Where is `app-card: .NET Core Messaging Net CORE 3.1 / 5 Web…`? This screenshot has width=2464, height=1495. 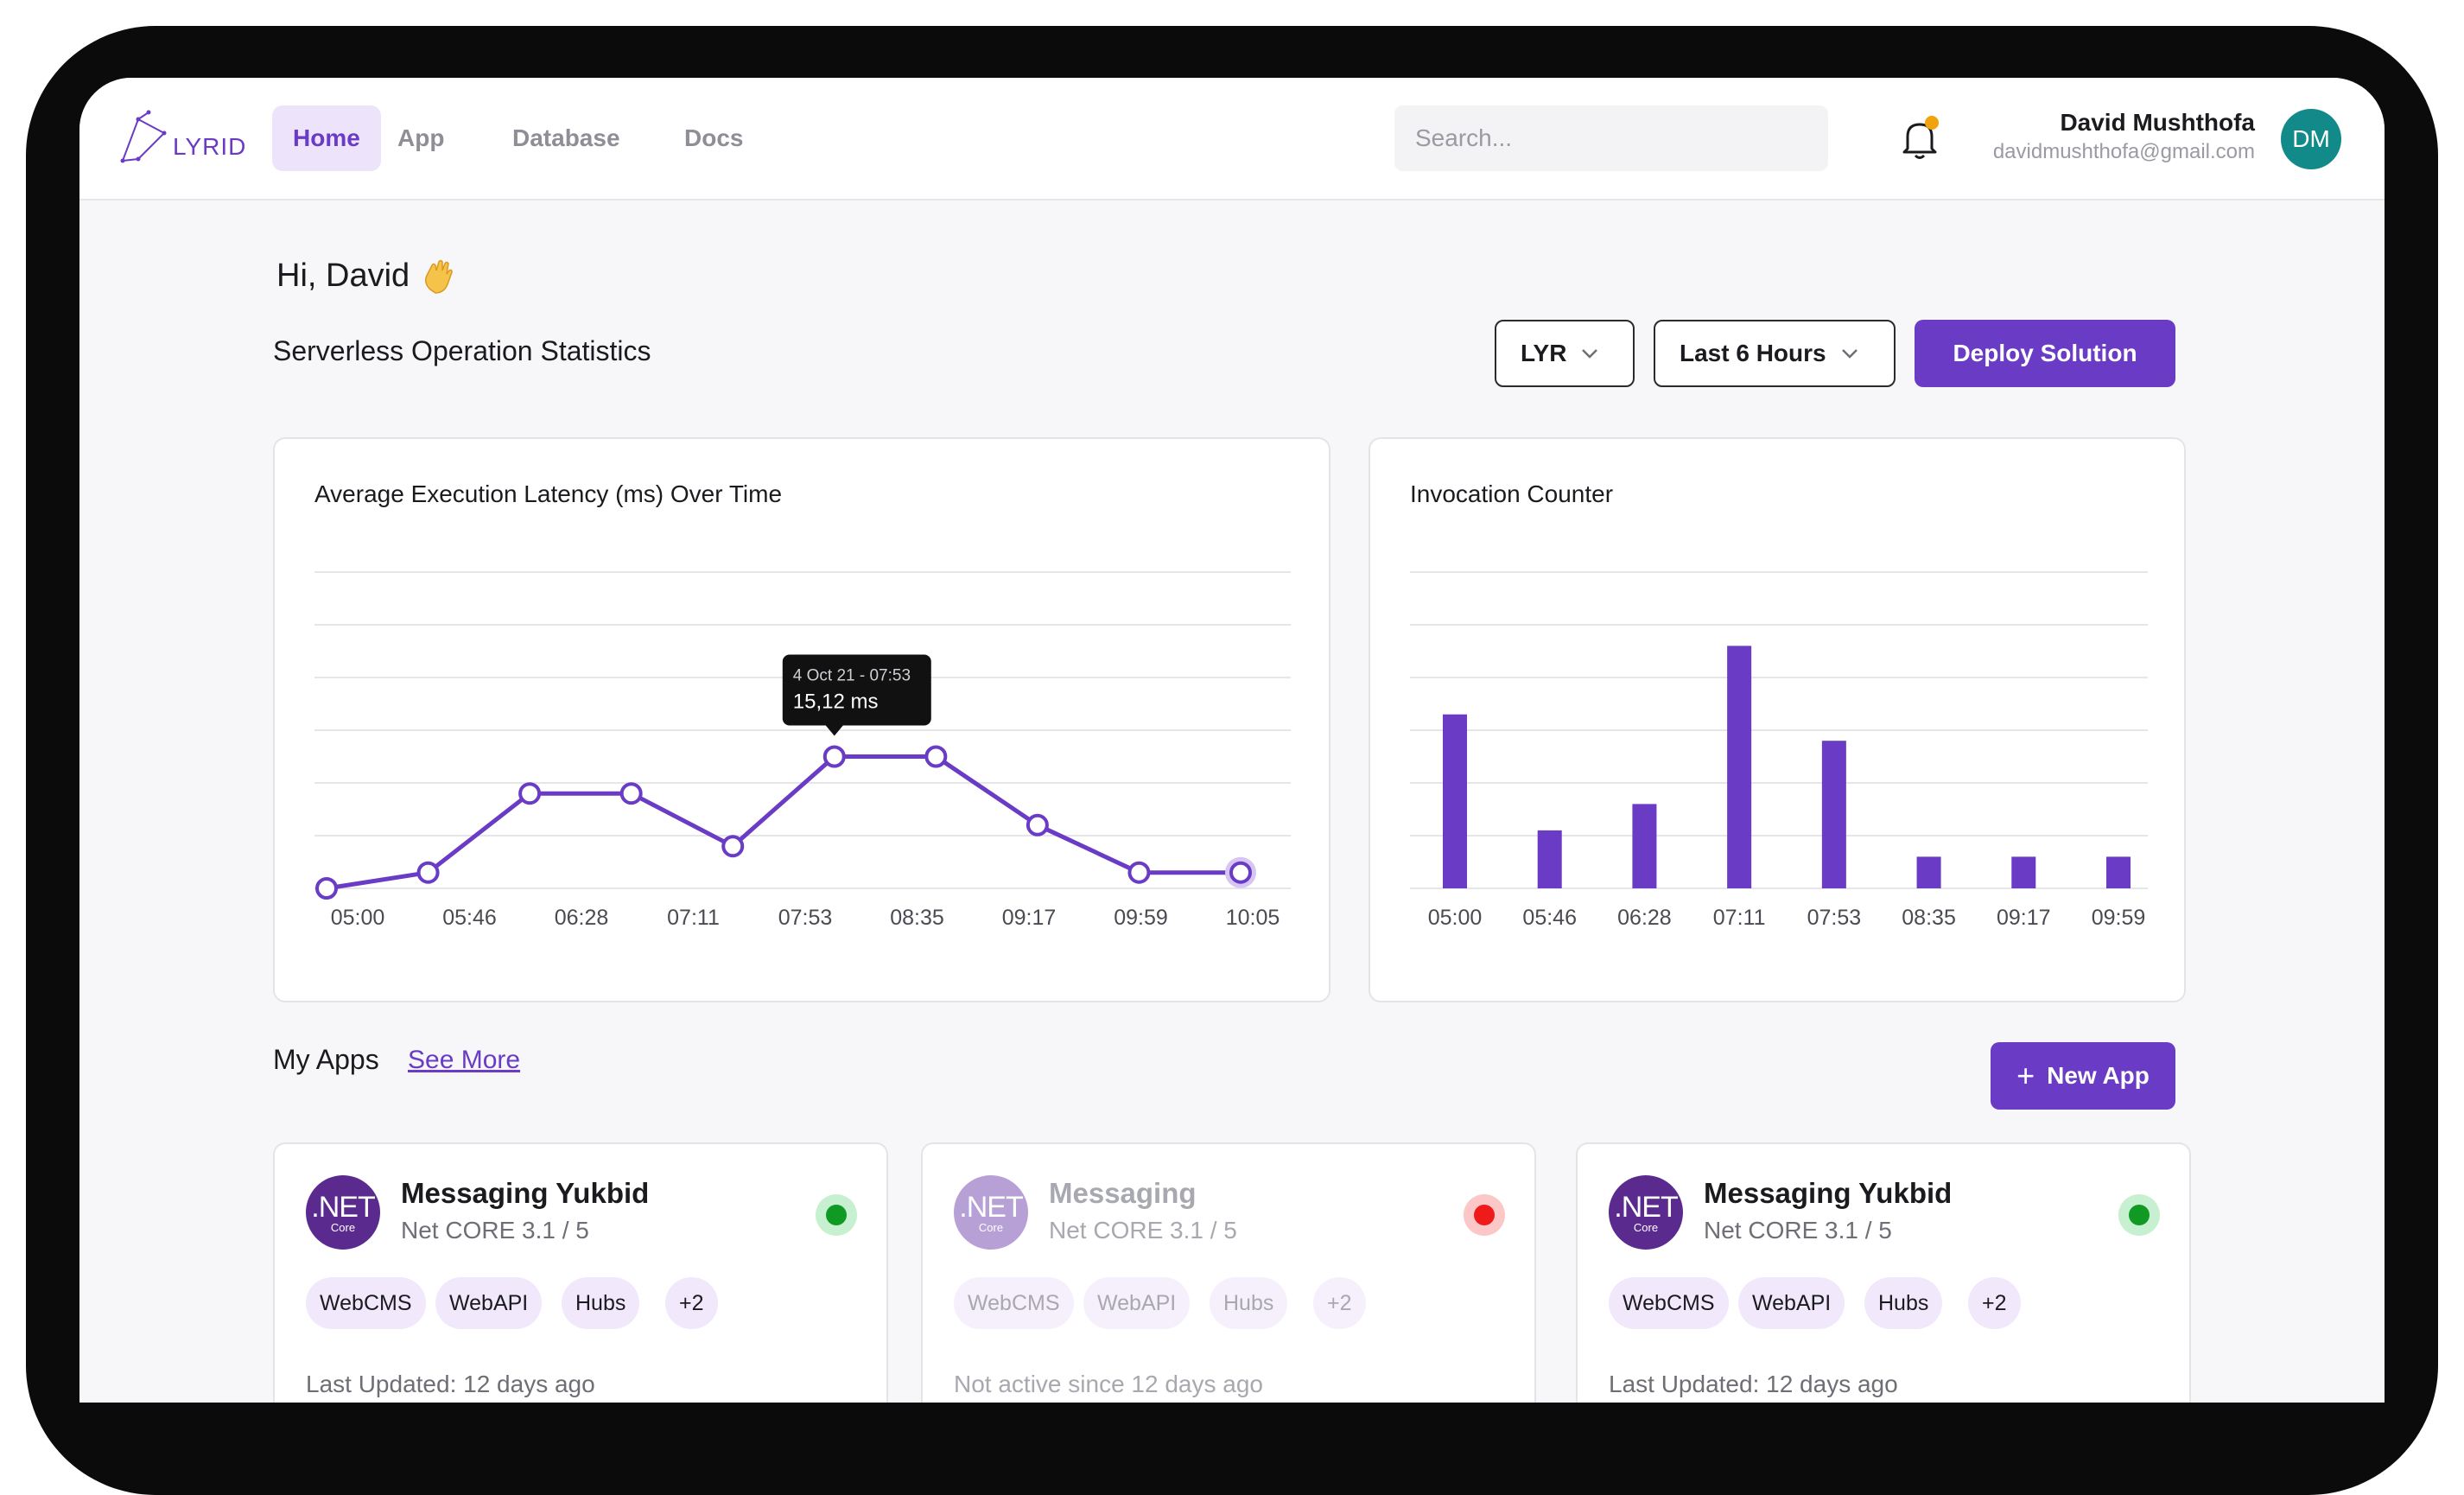 app-card: .NET Core Messaging Net CORE 3.1 / 5 Web… is located at coordinates (1228, 1272).